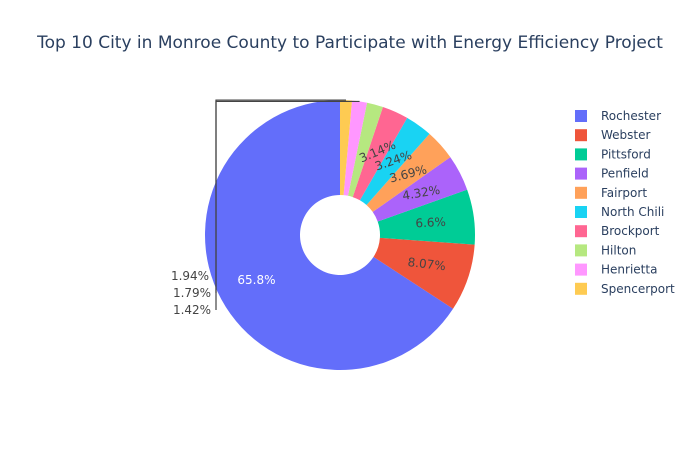  What do you see at coordinates (355, 148) in the screenshot?
I see `slice-henrietta` at bounding box center [355, 148].